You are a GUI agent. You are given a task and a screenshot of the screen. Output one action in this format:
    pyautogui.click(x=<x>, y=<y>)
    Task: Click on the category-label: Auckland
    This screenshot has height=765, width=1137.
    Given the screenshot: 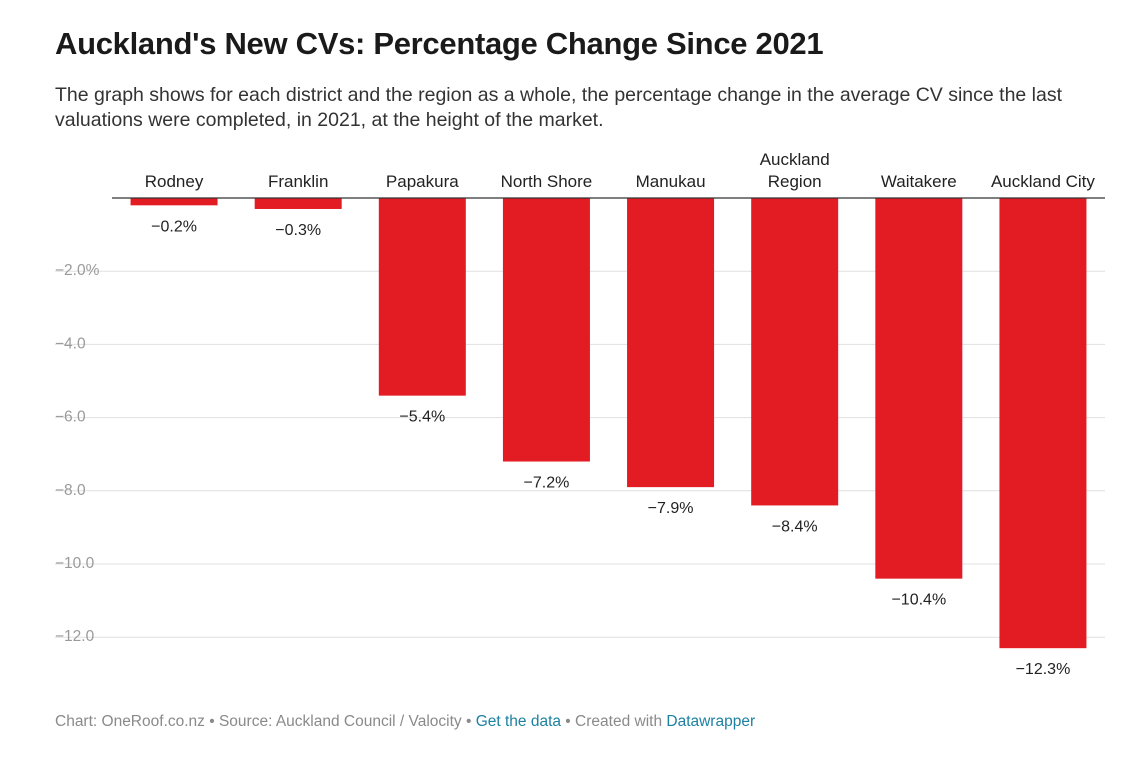 What is the action you would take?
    pyautogui.click(x=795, y=159)
    